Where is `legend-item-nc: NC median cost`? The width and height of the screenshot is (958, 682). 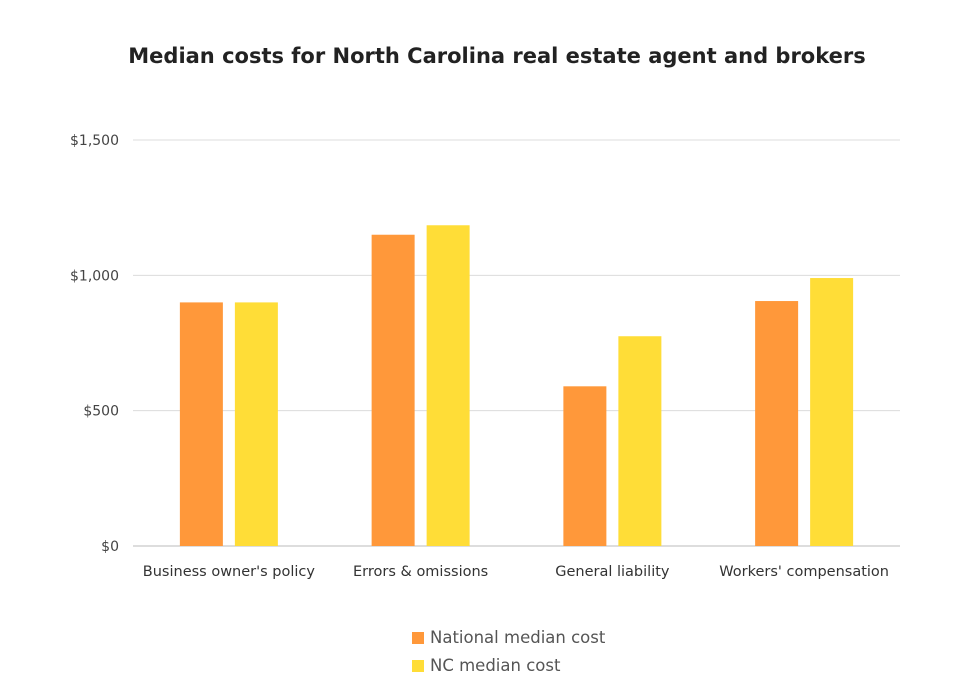
legend-item-nc: NC median cost is located at coordinates (486, 665).